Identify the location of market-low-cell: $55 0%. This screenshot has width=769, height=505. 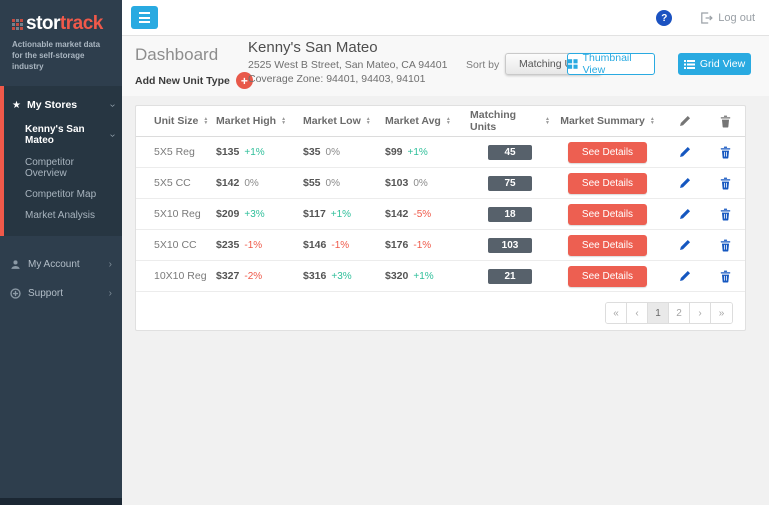
(321, 183).